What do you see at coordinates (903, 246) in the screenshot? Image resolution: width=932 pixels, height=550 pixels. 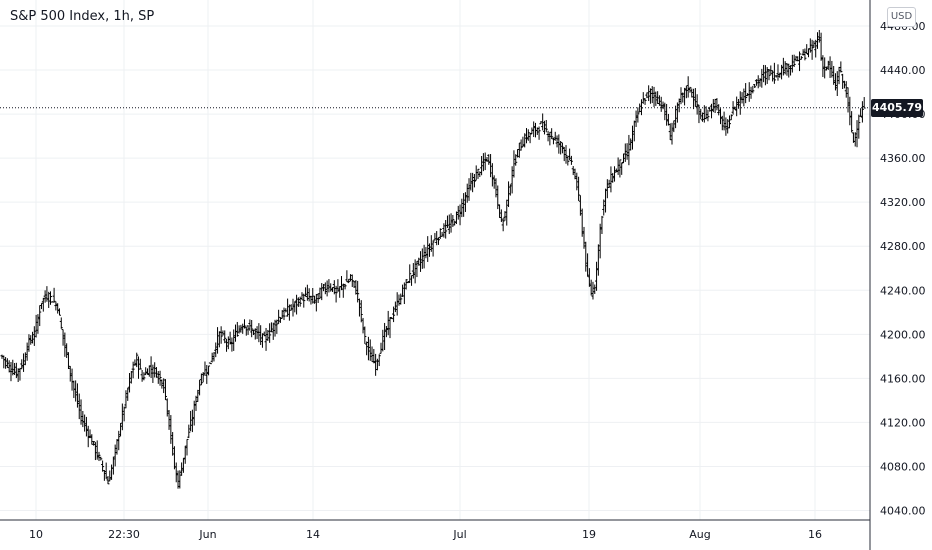 I see `y-tick-label: 4280.00` at bounding box center [903, 246].